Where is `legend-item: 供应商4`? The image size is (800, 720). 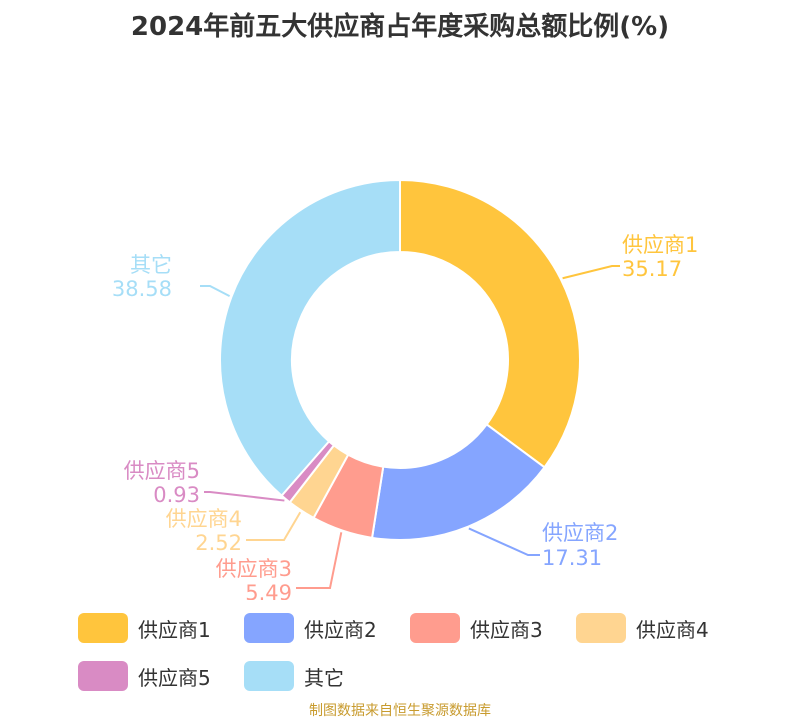 legend-item: 供应商4 is located at coordinates (642, 628).